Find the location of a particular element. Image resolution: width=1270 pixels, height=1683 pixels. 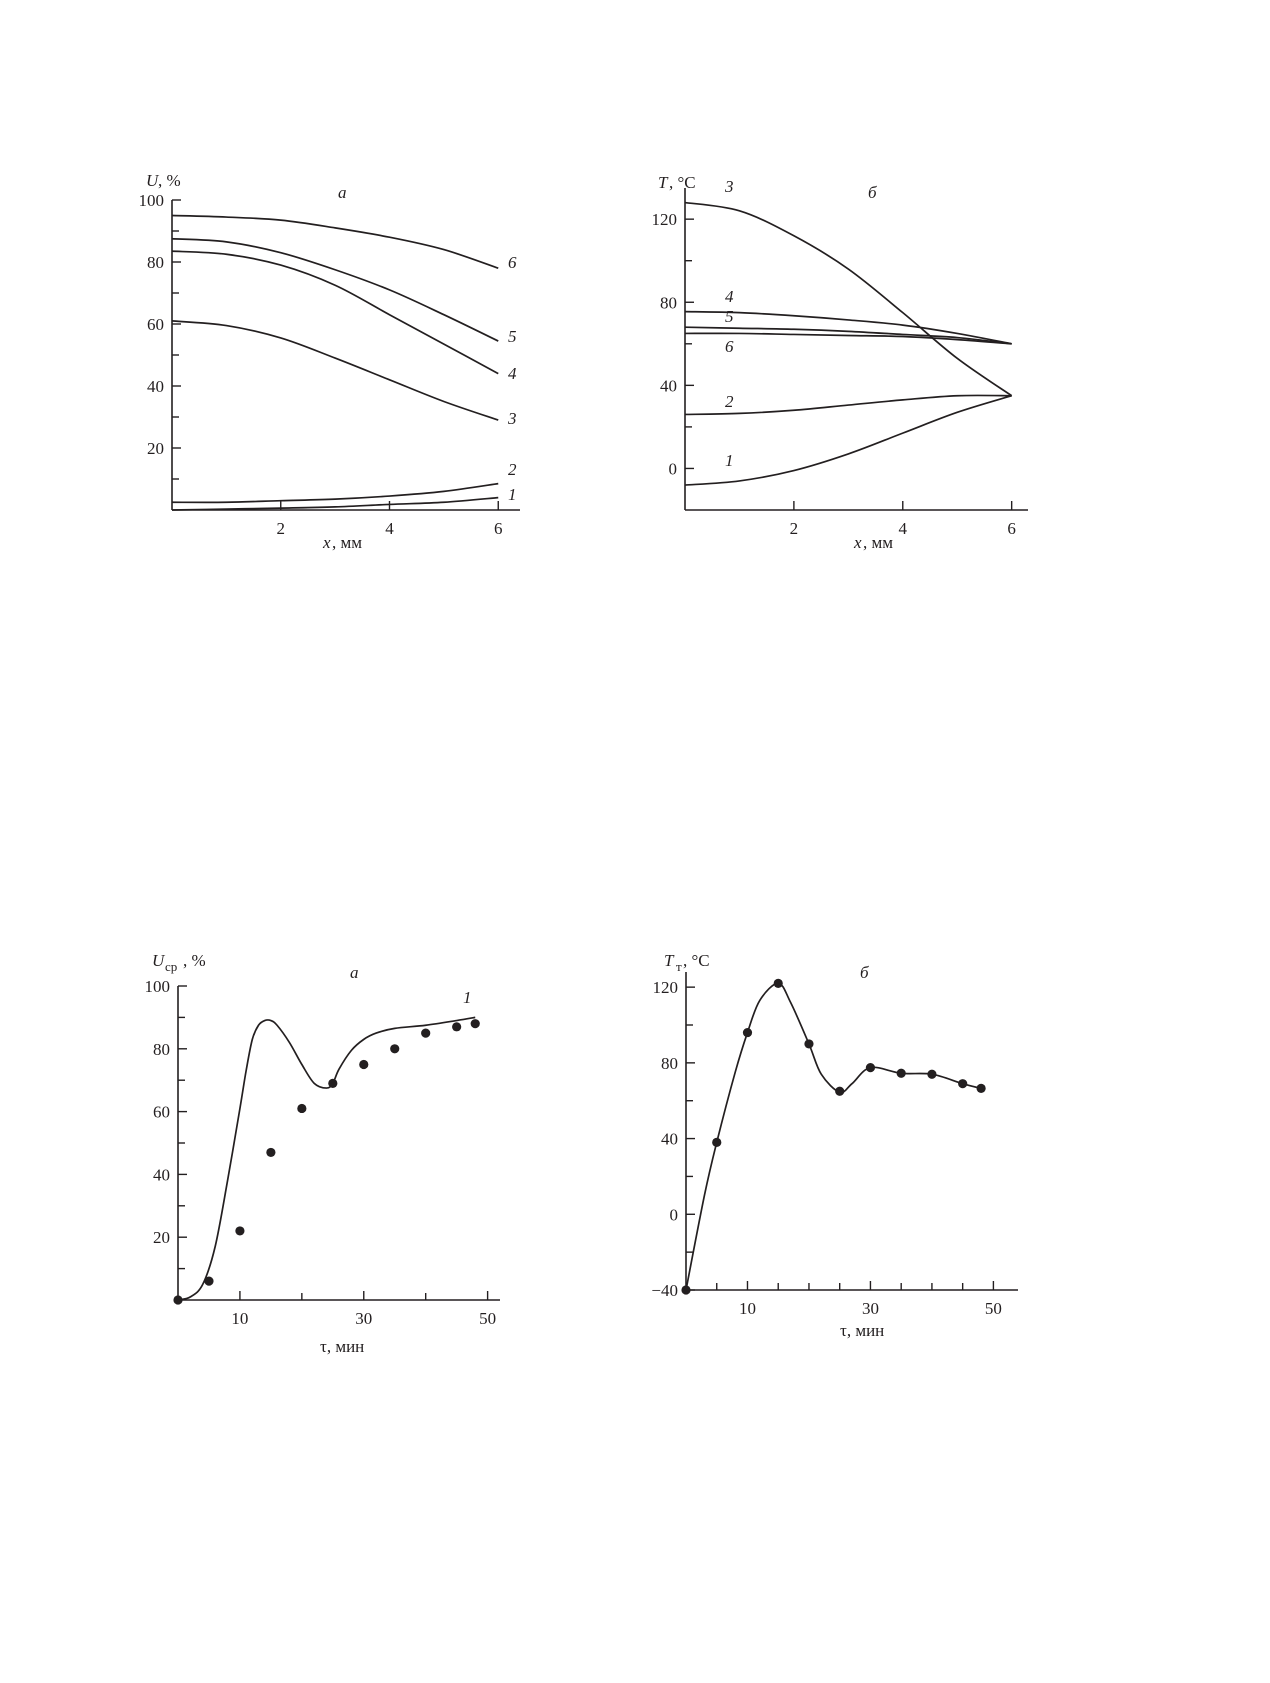

chart-average-moisture: 20 40 60 80 100 10 30 50 U ср , % а τ, мин 1 is located at coordinates (350, 1195).